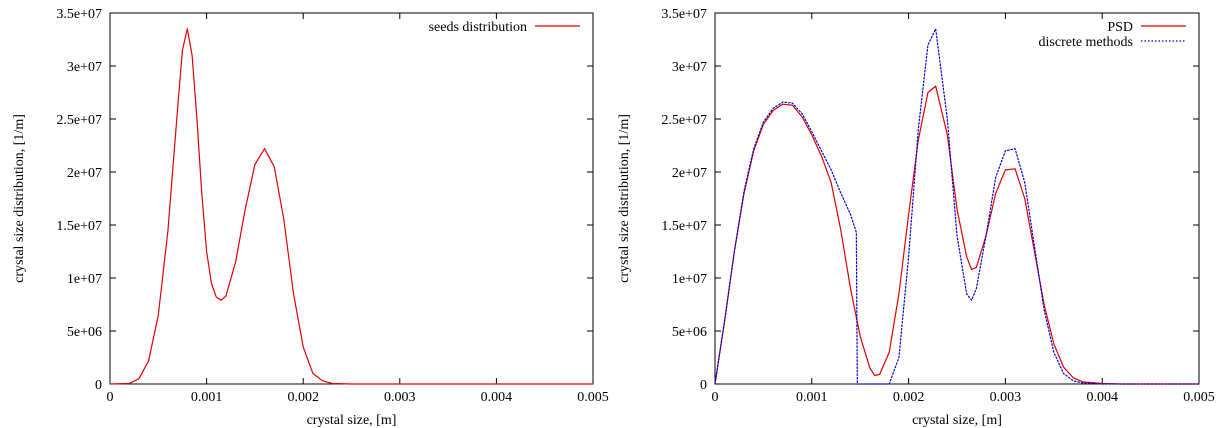 The width and height of the screenshot is (1222, 428). What do you see at coordinates (478, 27) in the screenshot?
I see `legend-label-0: seeds distribution` at bounding box center [478, 27].